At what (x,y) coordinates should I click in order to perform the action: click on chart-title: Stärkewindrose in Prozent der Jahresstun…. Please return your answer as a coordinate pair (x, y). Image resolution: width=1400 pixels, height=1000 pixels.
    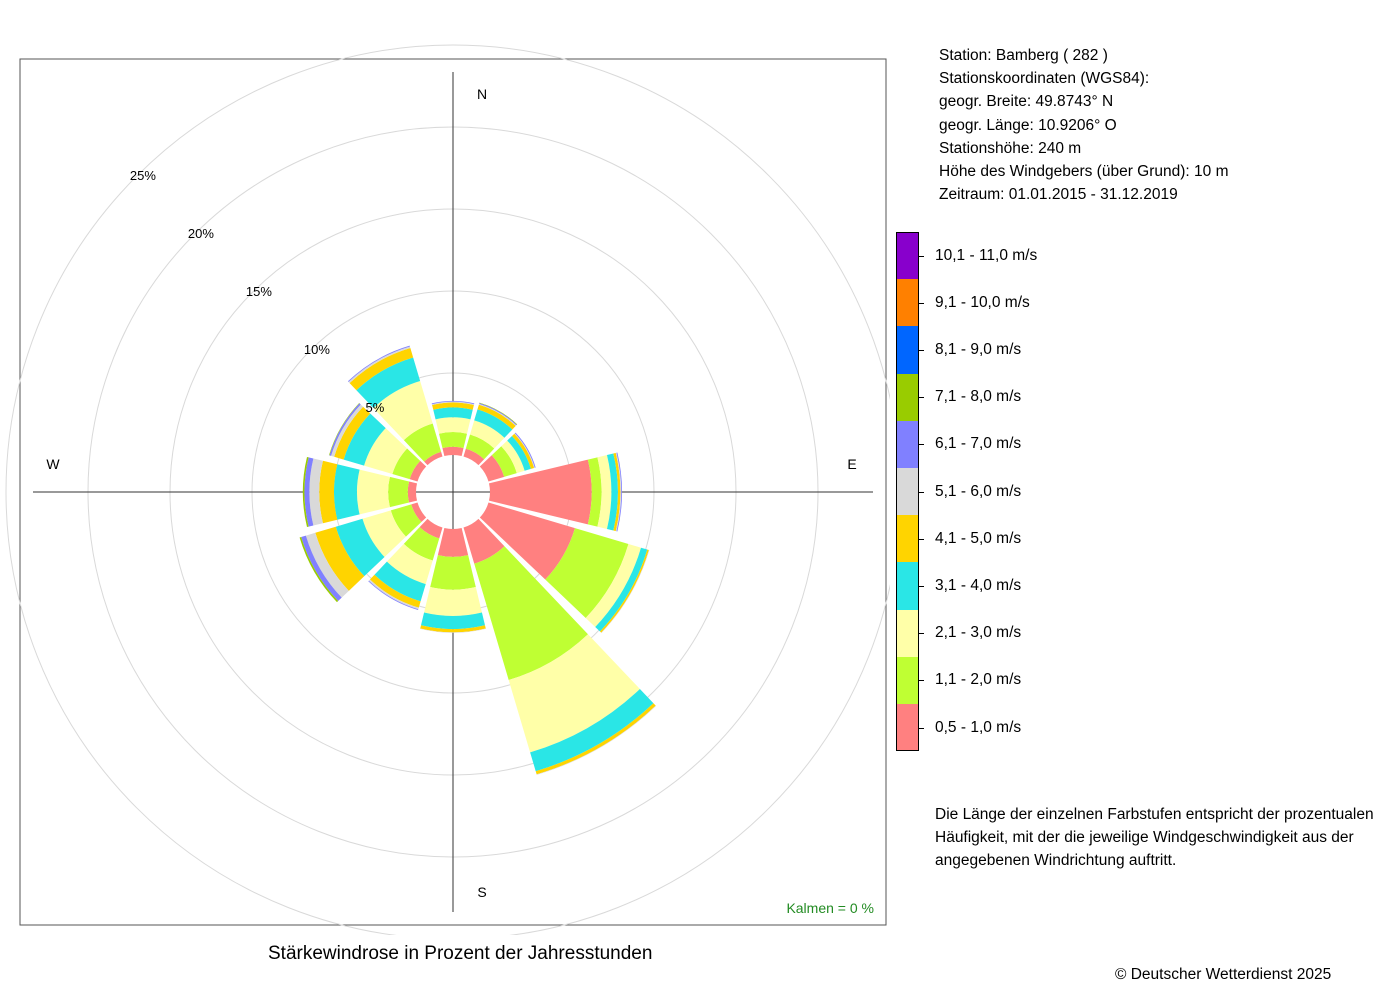
    Looking at the image, I should click on (460, 953).